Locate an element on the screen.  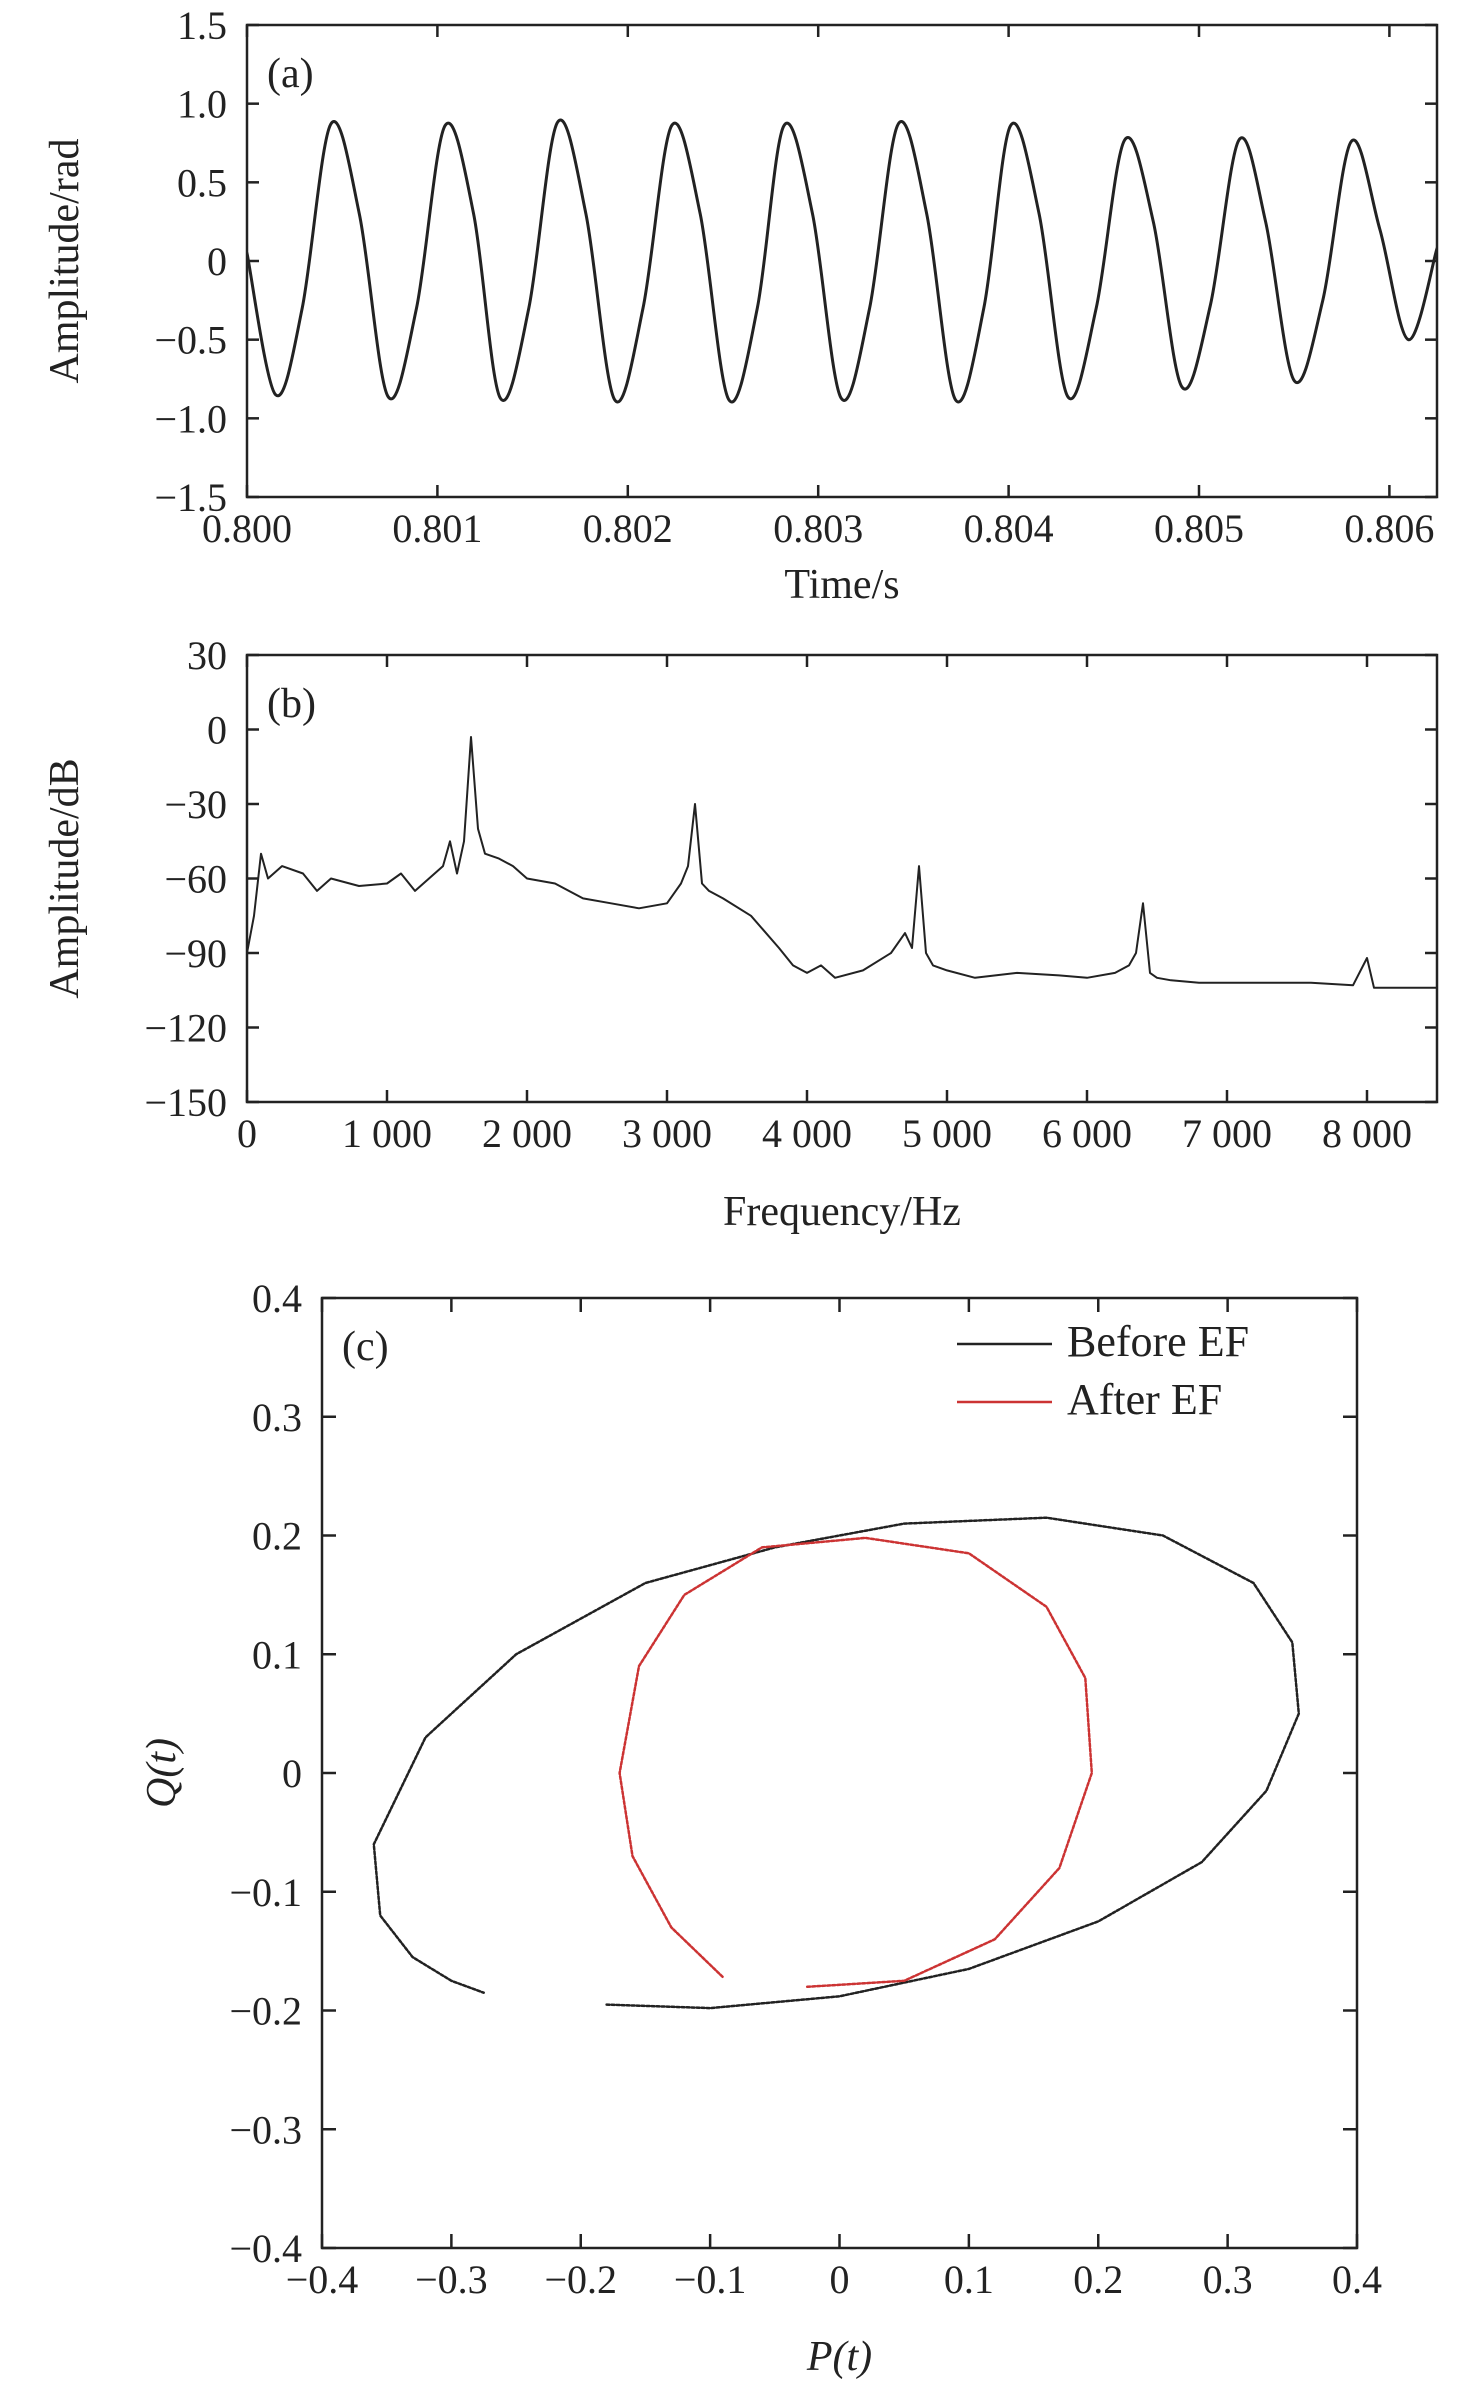
x-tick-label: 0.805 is located at coordinates (1199, 528).